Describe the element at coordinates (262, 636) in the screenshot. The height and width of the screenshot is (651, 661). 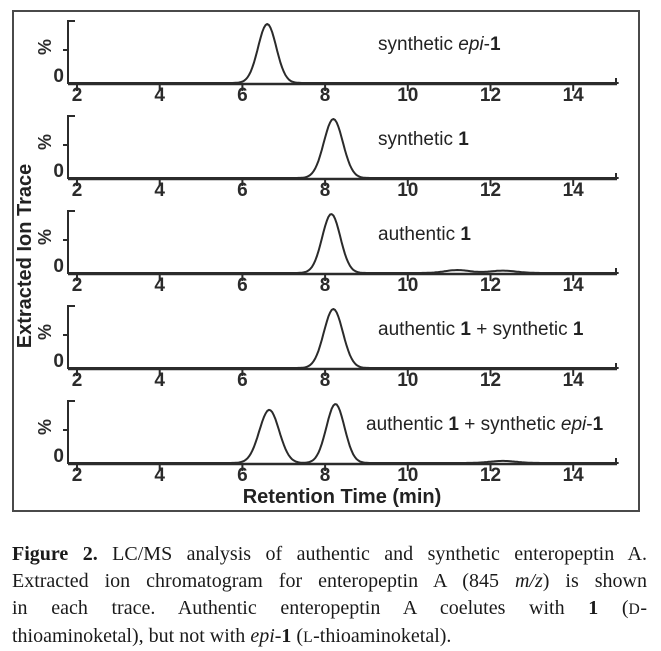
I see `caption-segment: epi` at that location.